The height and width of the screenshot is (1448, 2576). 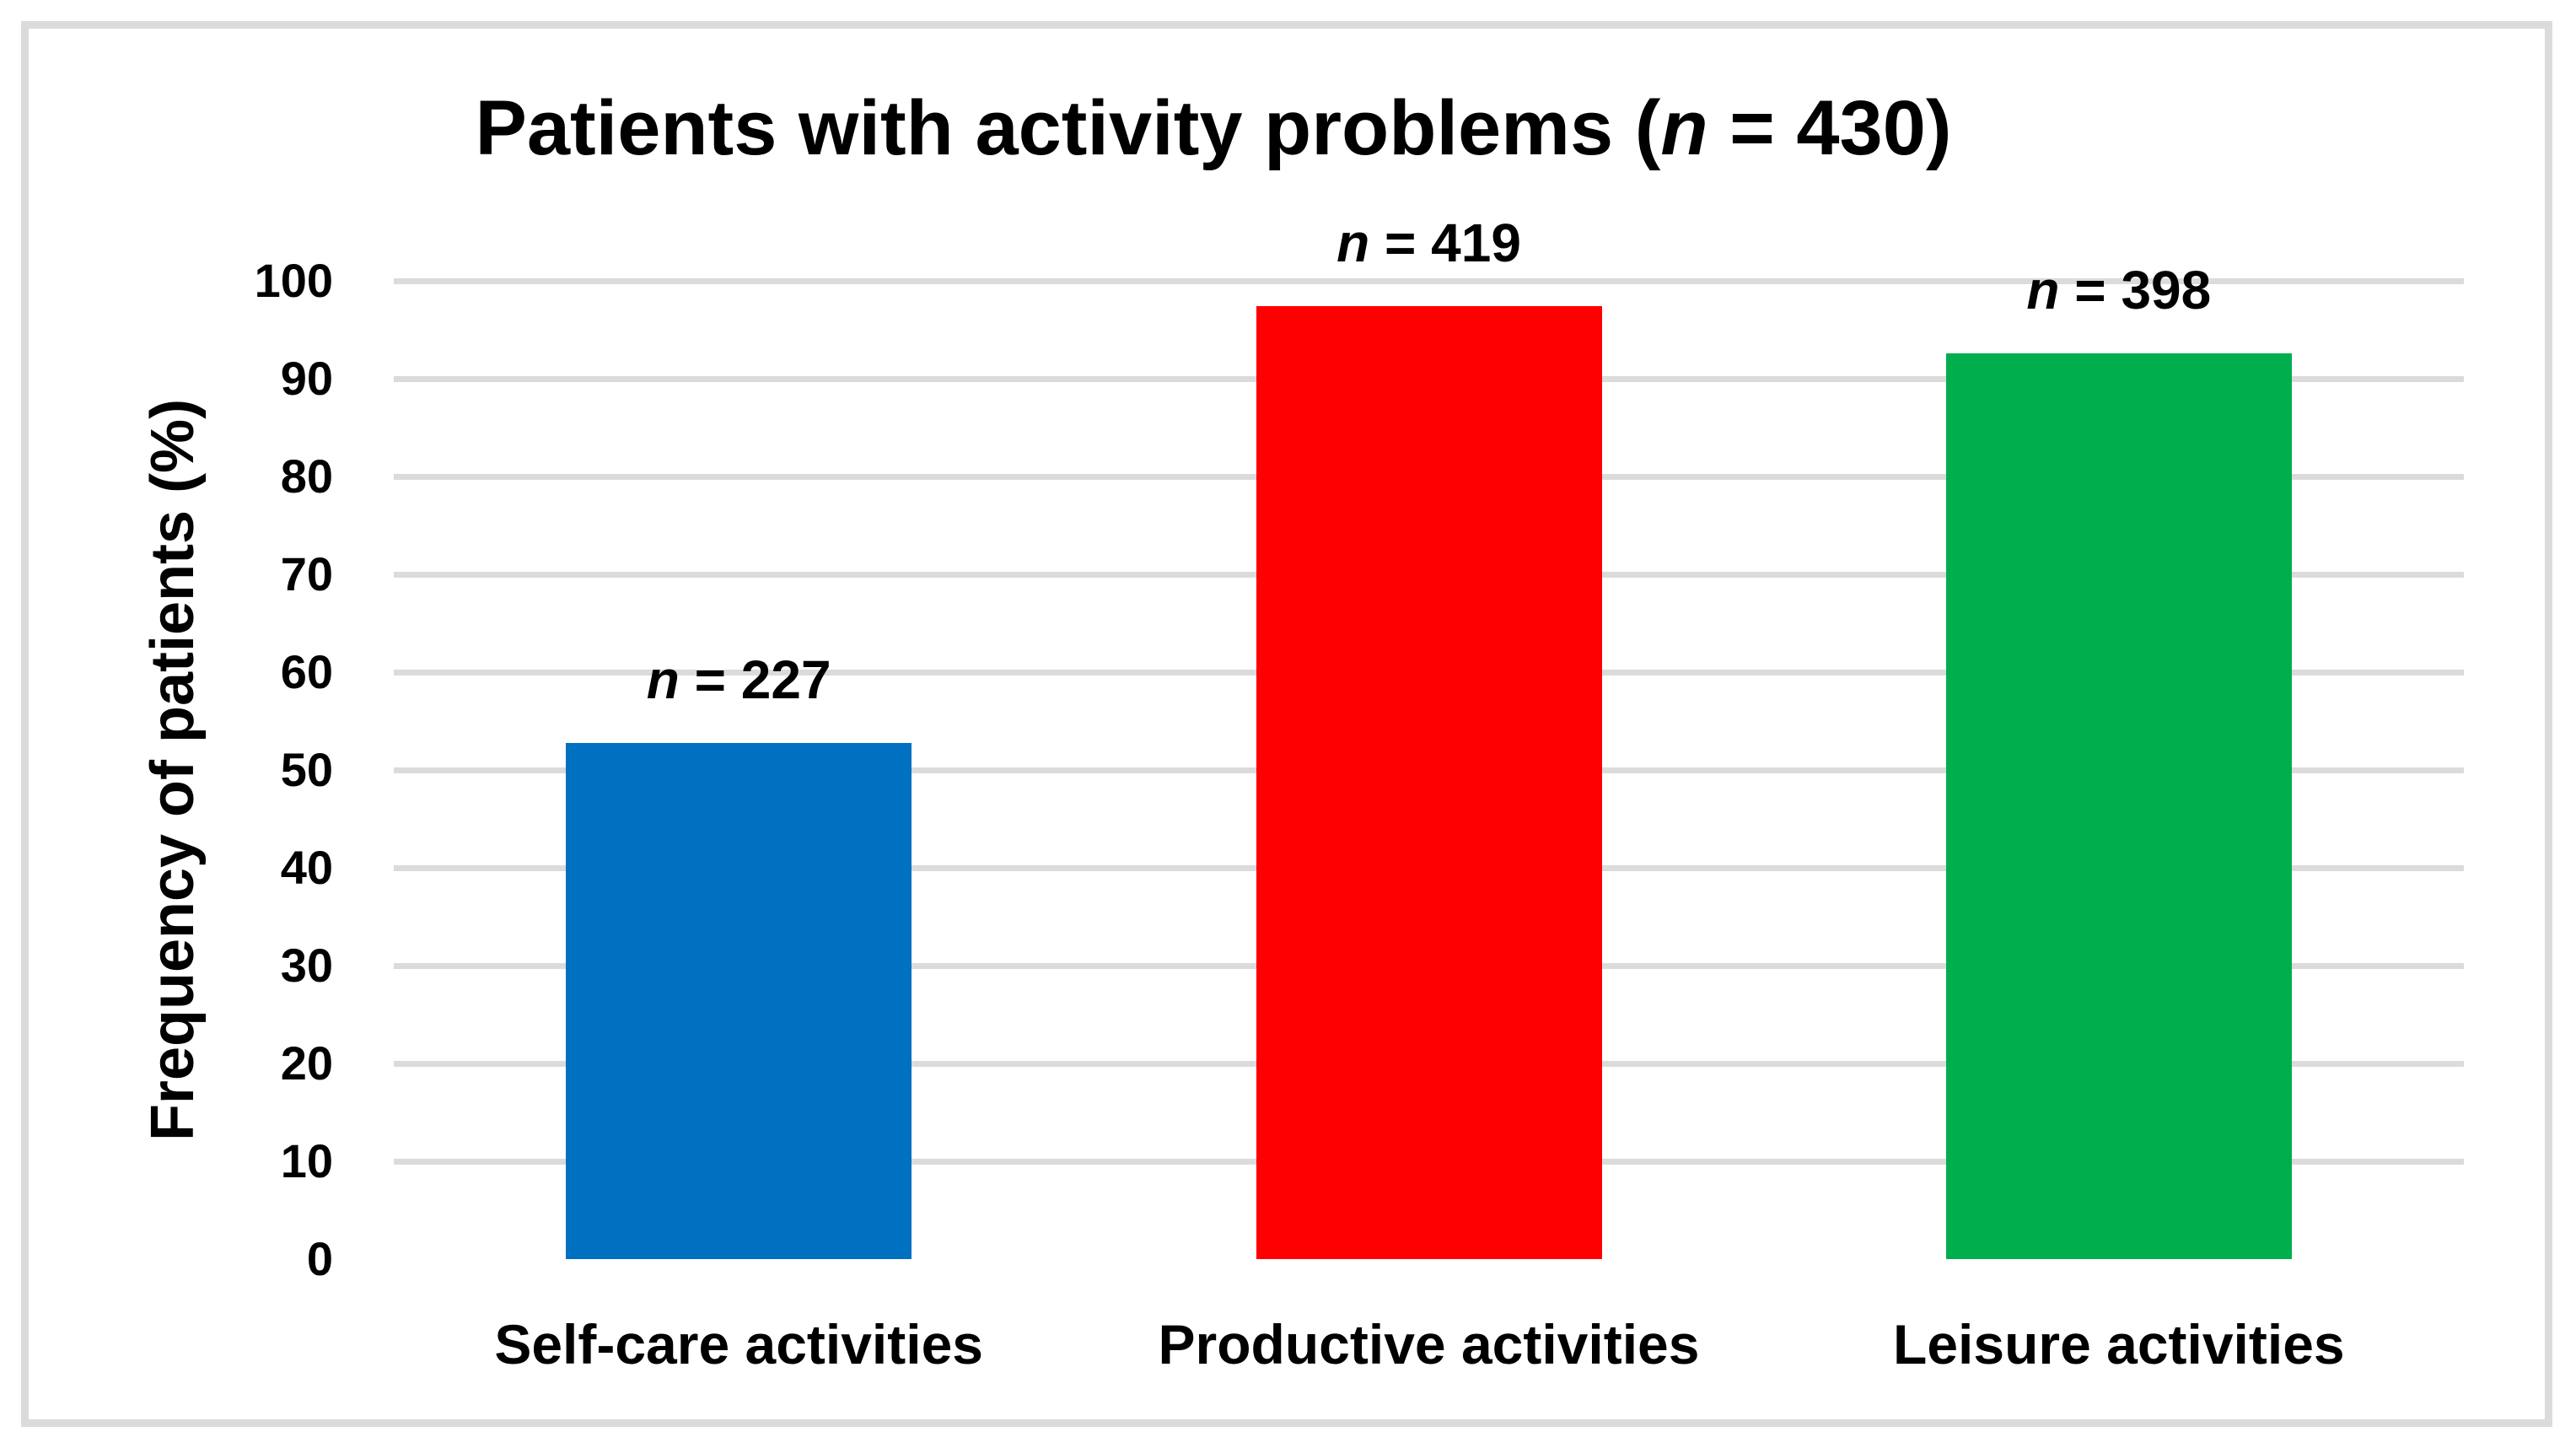 I want to click on y-tick-label-100: 100, so click(x=293, y=280).